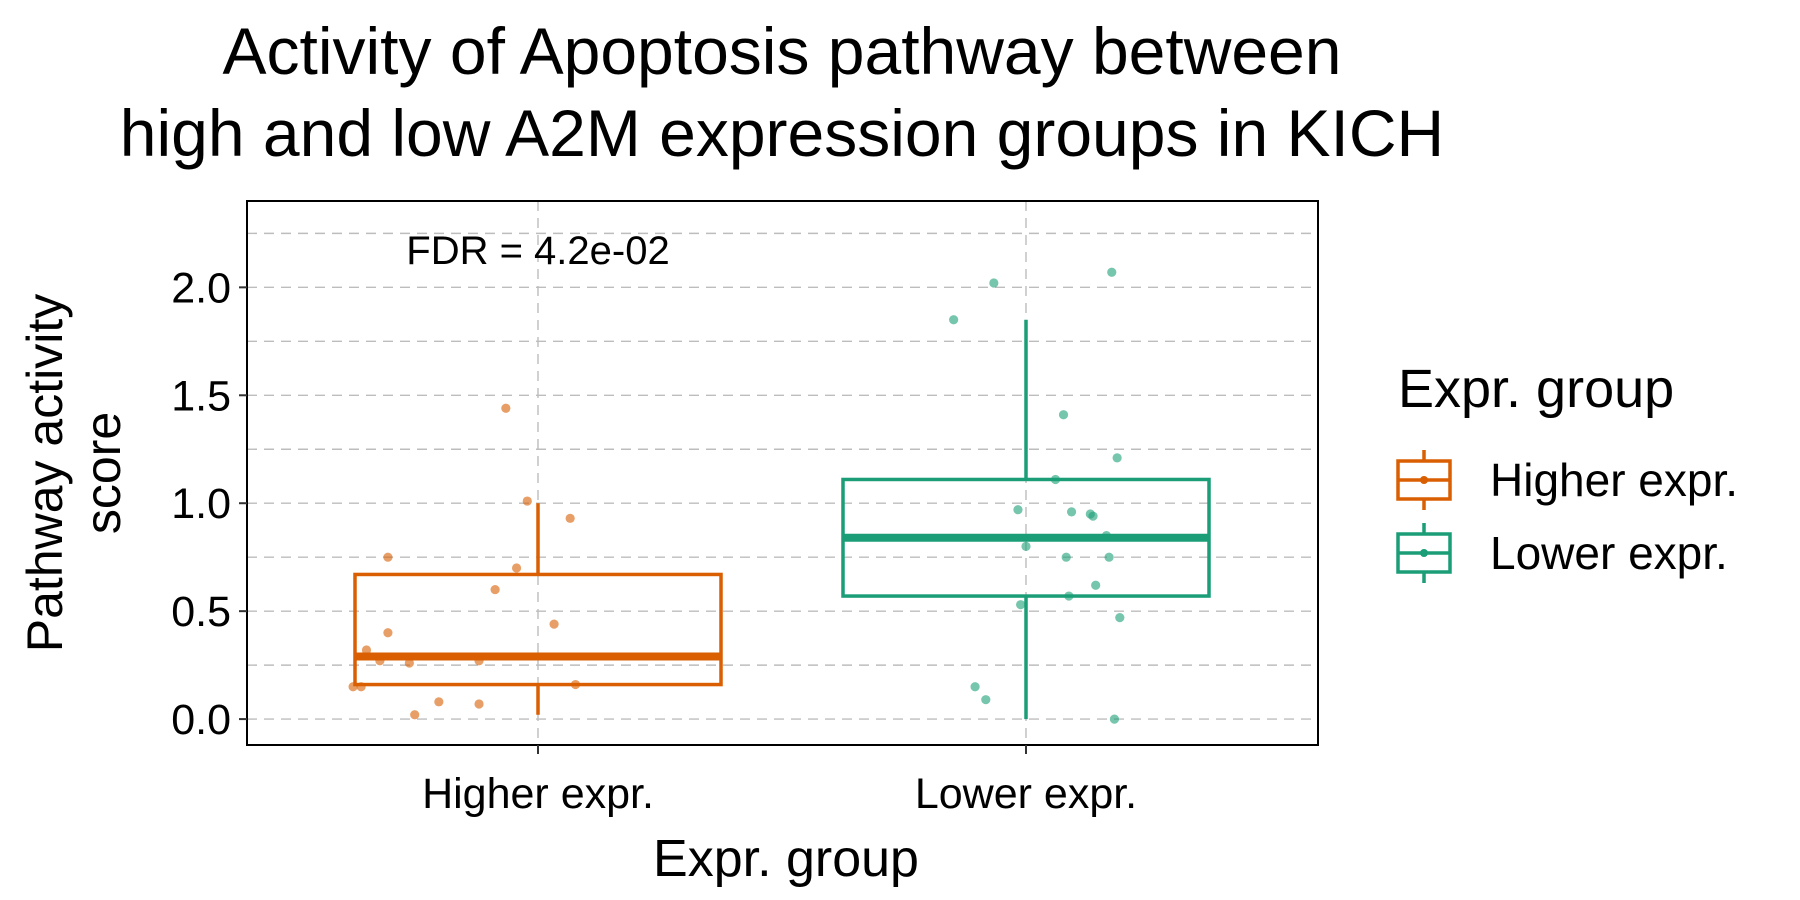 The image size is (1800, 900). I want to click on x-axis: Higher expr. Lower expr., so click(779, 781).